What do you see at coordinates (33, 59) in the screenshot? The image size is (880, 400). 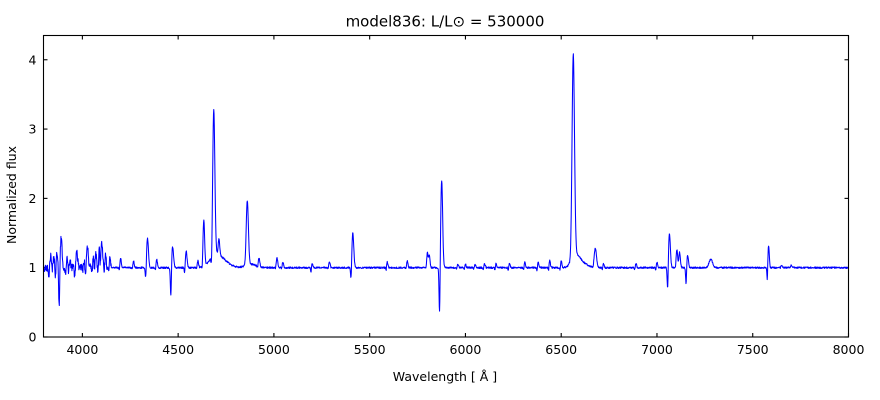 I see `y-tick-label: 4` at bounding box center [33, 59].